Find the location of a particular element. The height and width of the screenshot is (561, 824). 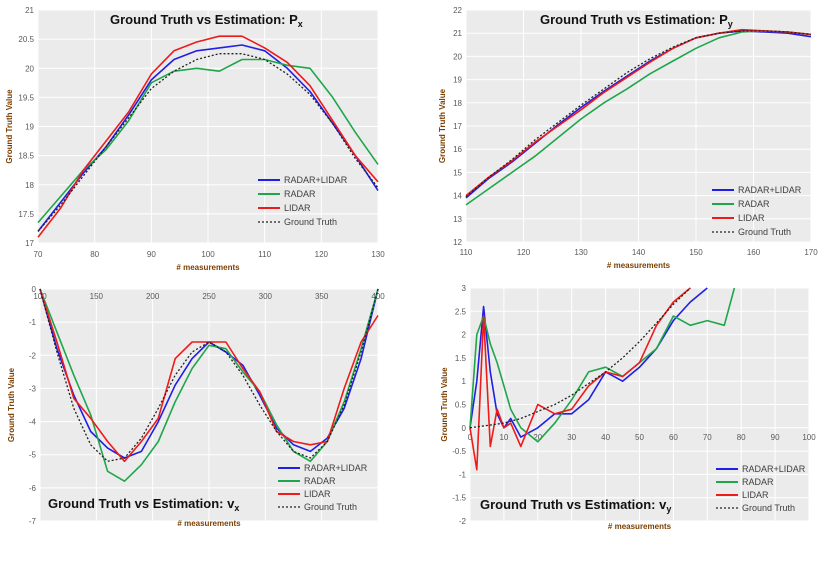

chart-title: Ground Truth vs Estimation: Py is located at coordinates (636, 20).